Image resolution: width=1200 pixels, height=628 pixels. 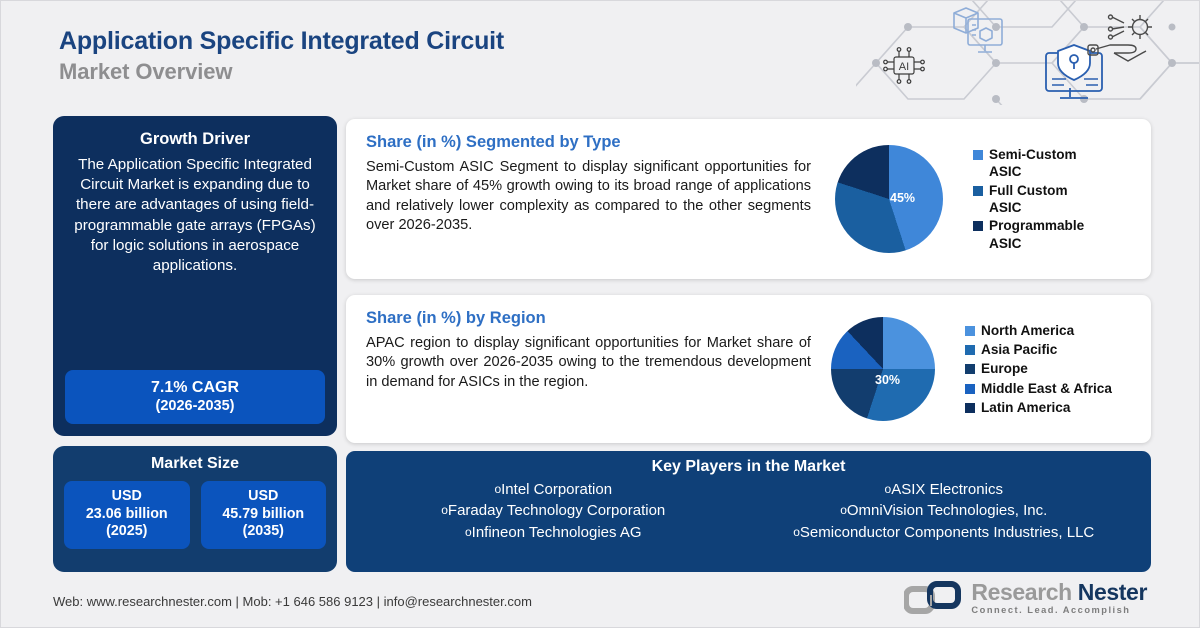 I want to click on legend-item: Latin America, so click(x=1038, y=407).